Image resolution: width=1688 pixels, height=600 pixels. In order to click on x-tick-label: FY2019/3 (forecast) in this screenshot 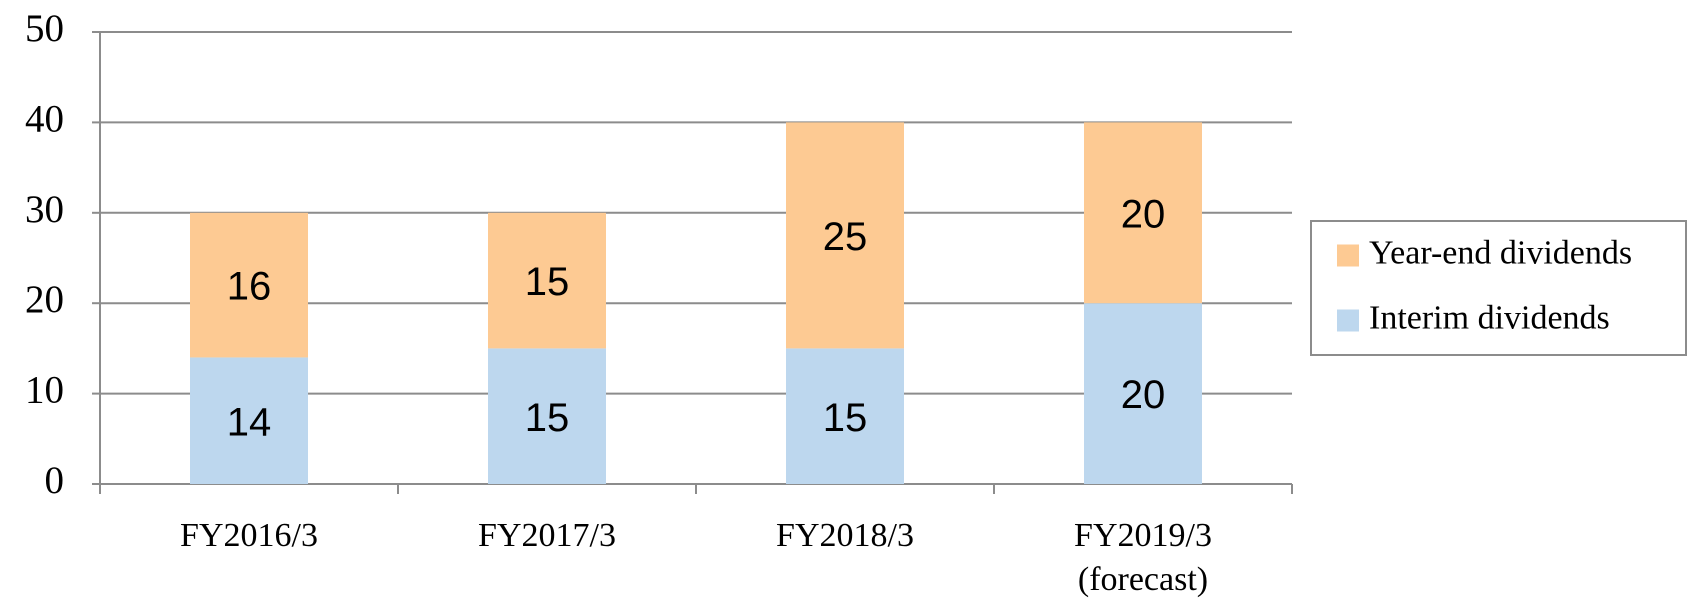, I will do `click(1143, 557)`.